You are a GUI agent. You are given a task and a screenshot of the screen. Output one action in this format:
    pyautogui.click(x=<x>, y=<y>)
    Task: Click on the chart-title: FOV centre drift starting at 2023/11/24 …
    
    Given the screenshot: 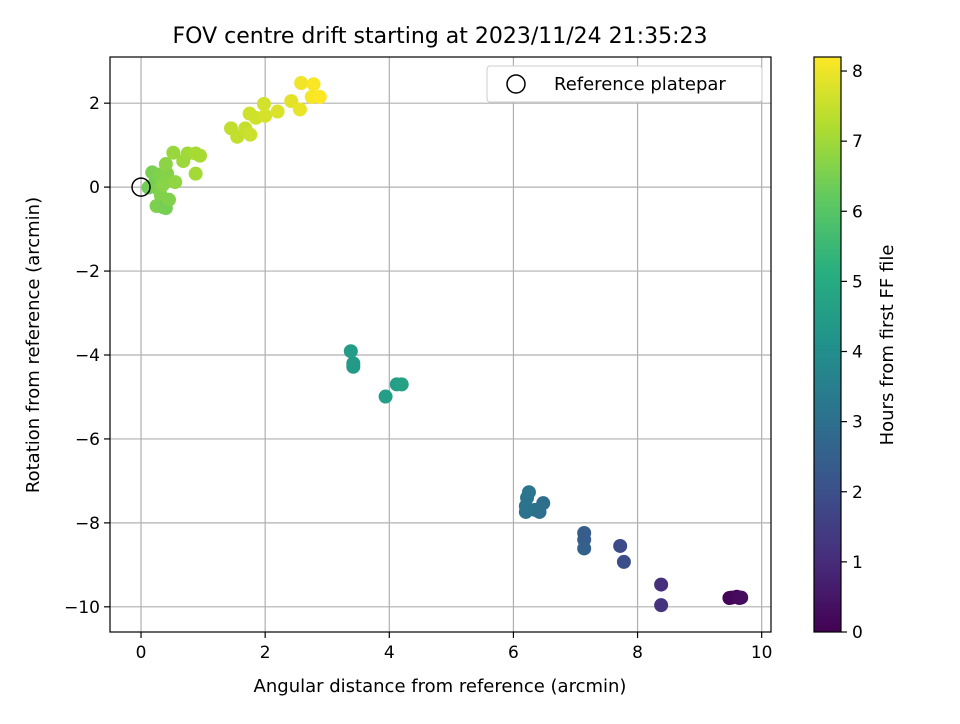 What is the action you would take?
    pyautogui.click(x=440, y=36)
    